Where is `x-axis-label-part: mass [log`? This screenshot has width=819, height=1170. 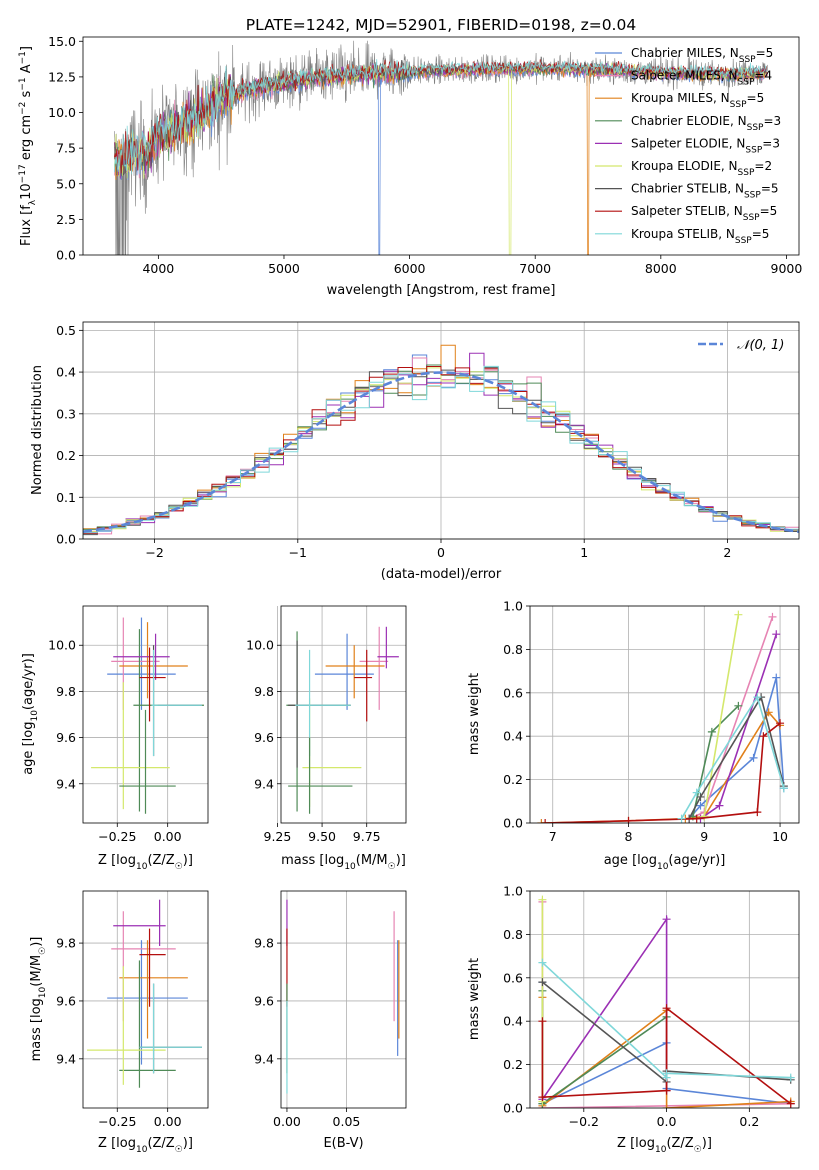 x-axis-label-part: mass [log is located at coordinates (312, 860).